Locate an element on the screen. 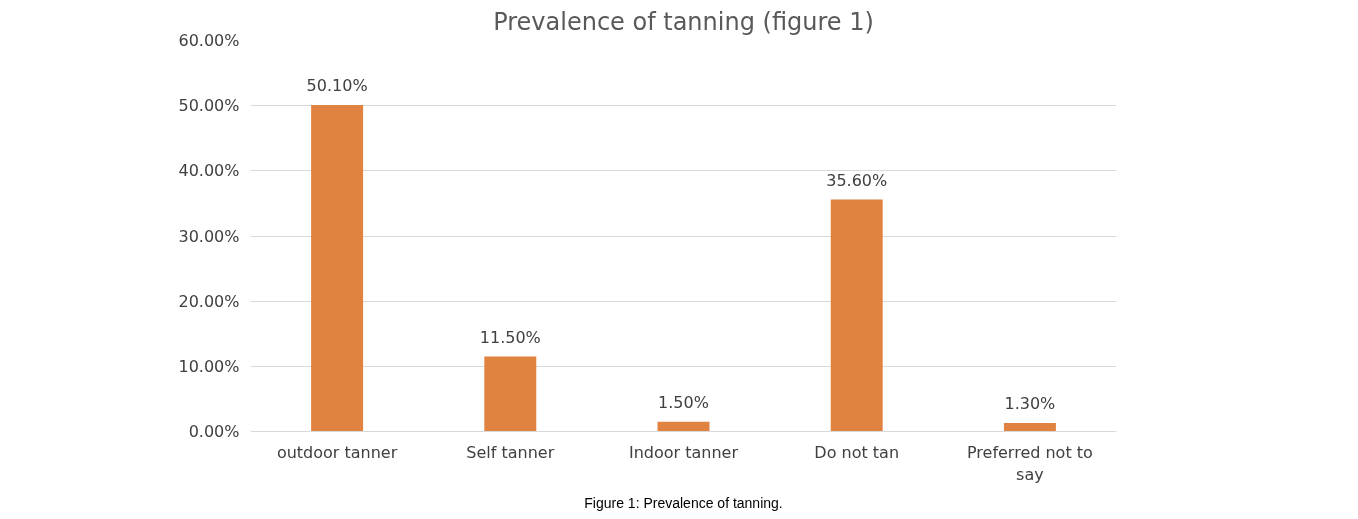 This screenshot has width=1358, height=519. data-label: 50.10% is located at coordinates (337, 86).